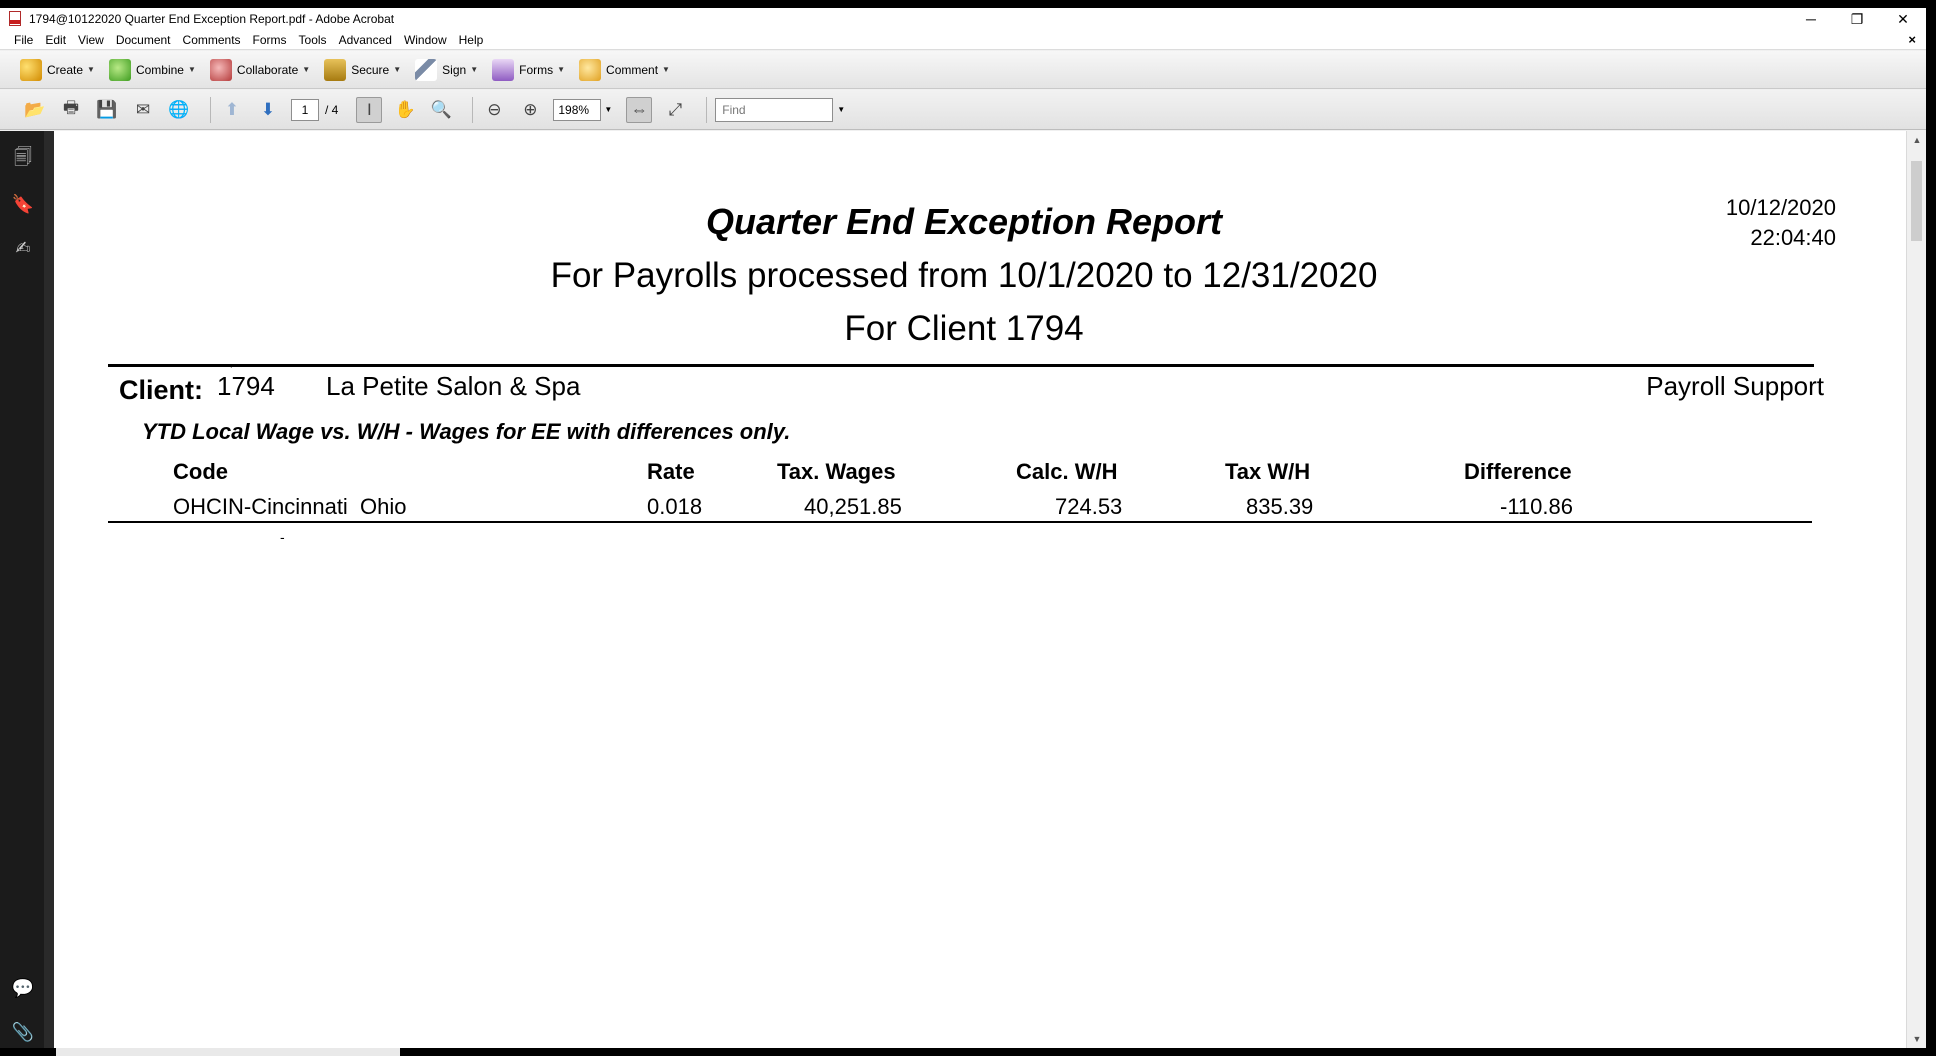  Describe the element at coordinates (1917, 1039) in the screenshot. I see `scroll-down-icon: ▼` at that location.